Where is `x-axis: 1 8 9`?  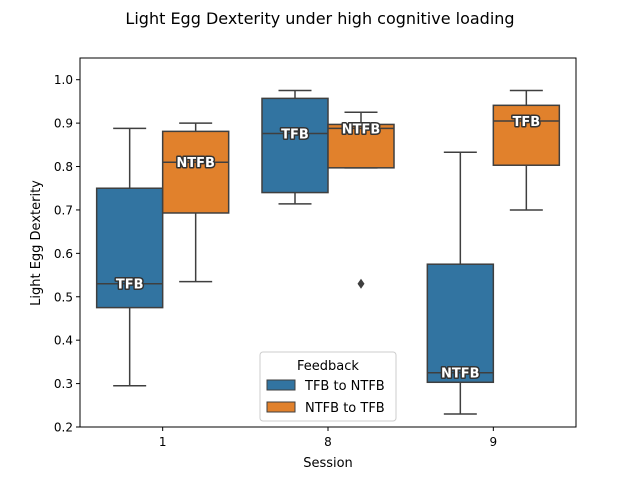 x-axis: 1 8 9 is located at coordinates (328, 438).